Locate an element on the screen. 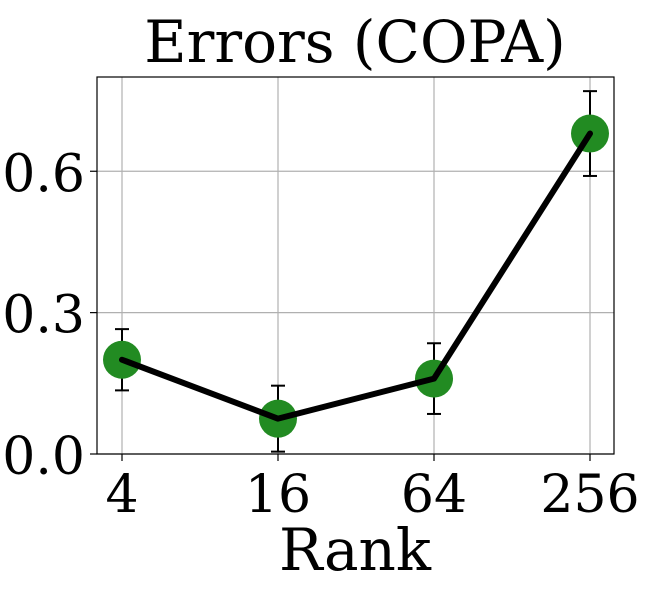  x-tick-label: 16 is located at coordinates (278, 495).